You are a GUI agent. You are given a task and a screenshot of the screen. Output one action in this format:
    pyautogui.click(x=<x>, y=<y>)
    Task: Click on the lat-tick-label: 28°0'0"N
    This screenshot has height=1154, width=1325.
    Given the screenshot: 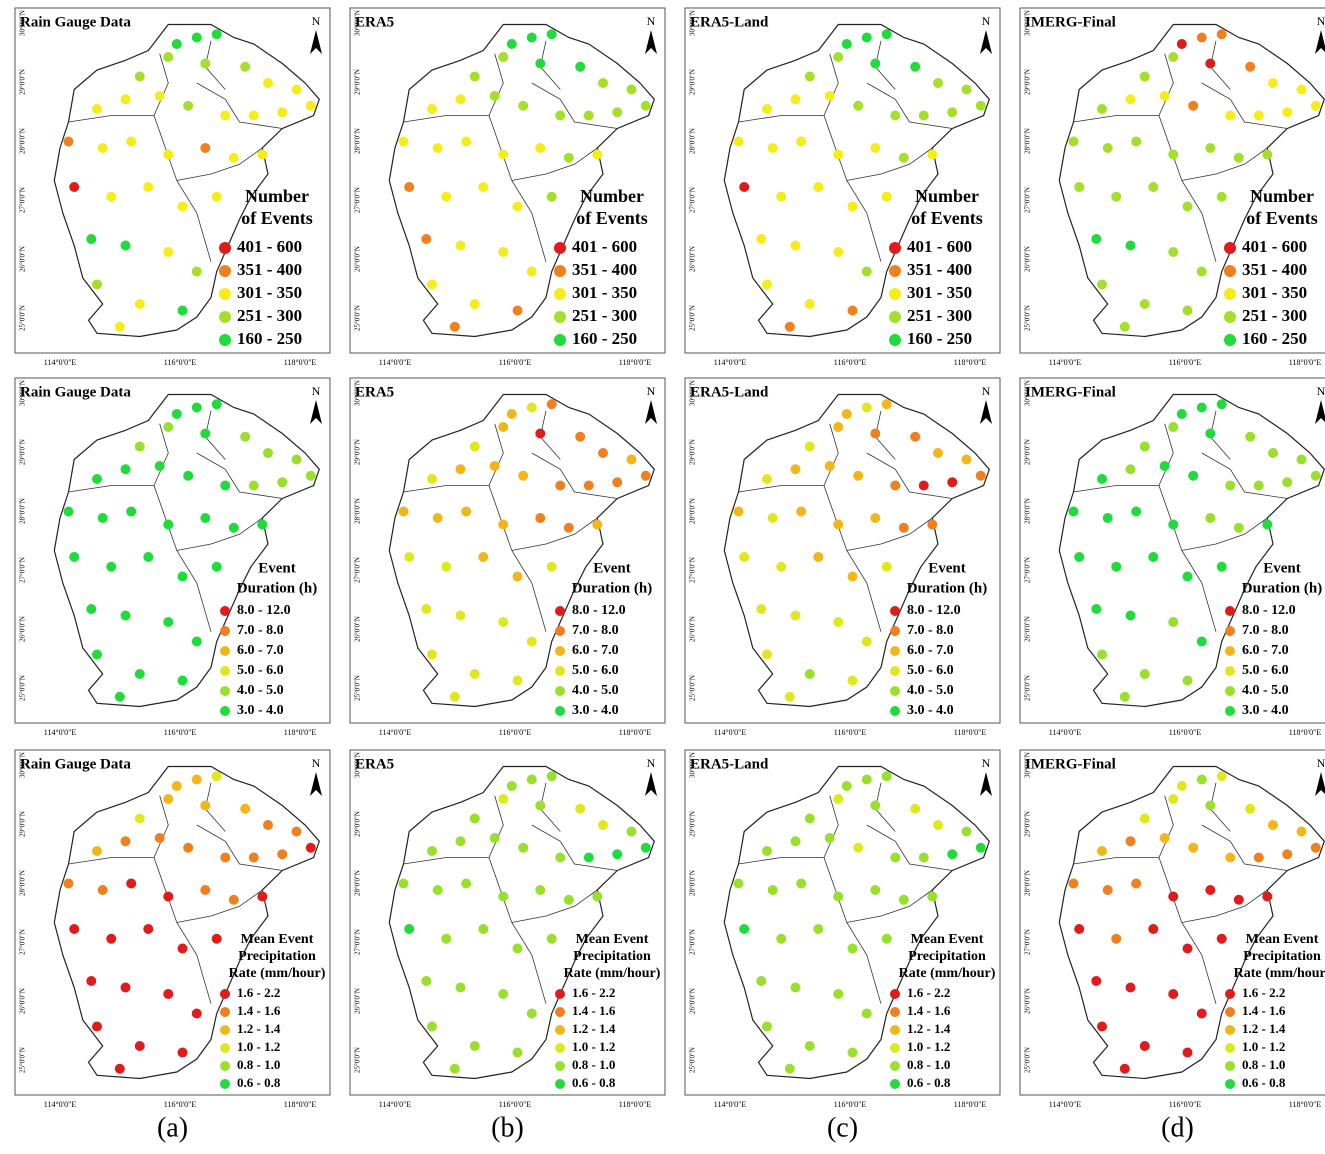 What is the action you would take?
    pyautogui.click(x=693, y=883)
    